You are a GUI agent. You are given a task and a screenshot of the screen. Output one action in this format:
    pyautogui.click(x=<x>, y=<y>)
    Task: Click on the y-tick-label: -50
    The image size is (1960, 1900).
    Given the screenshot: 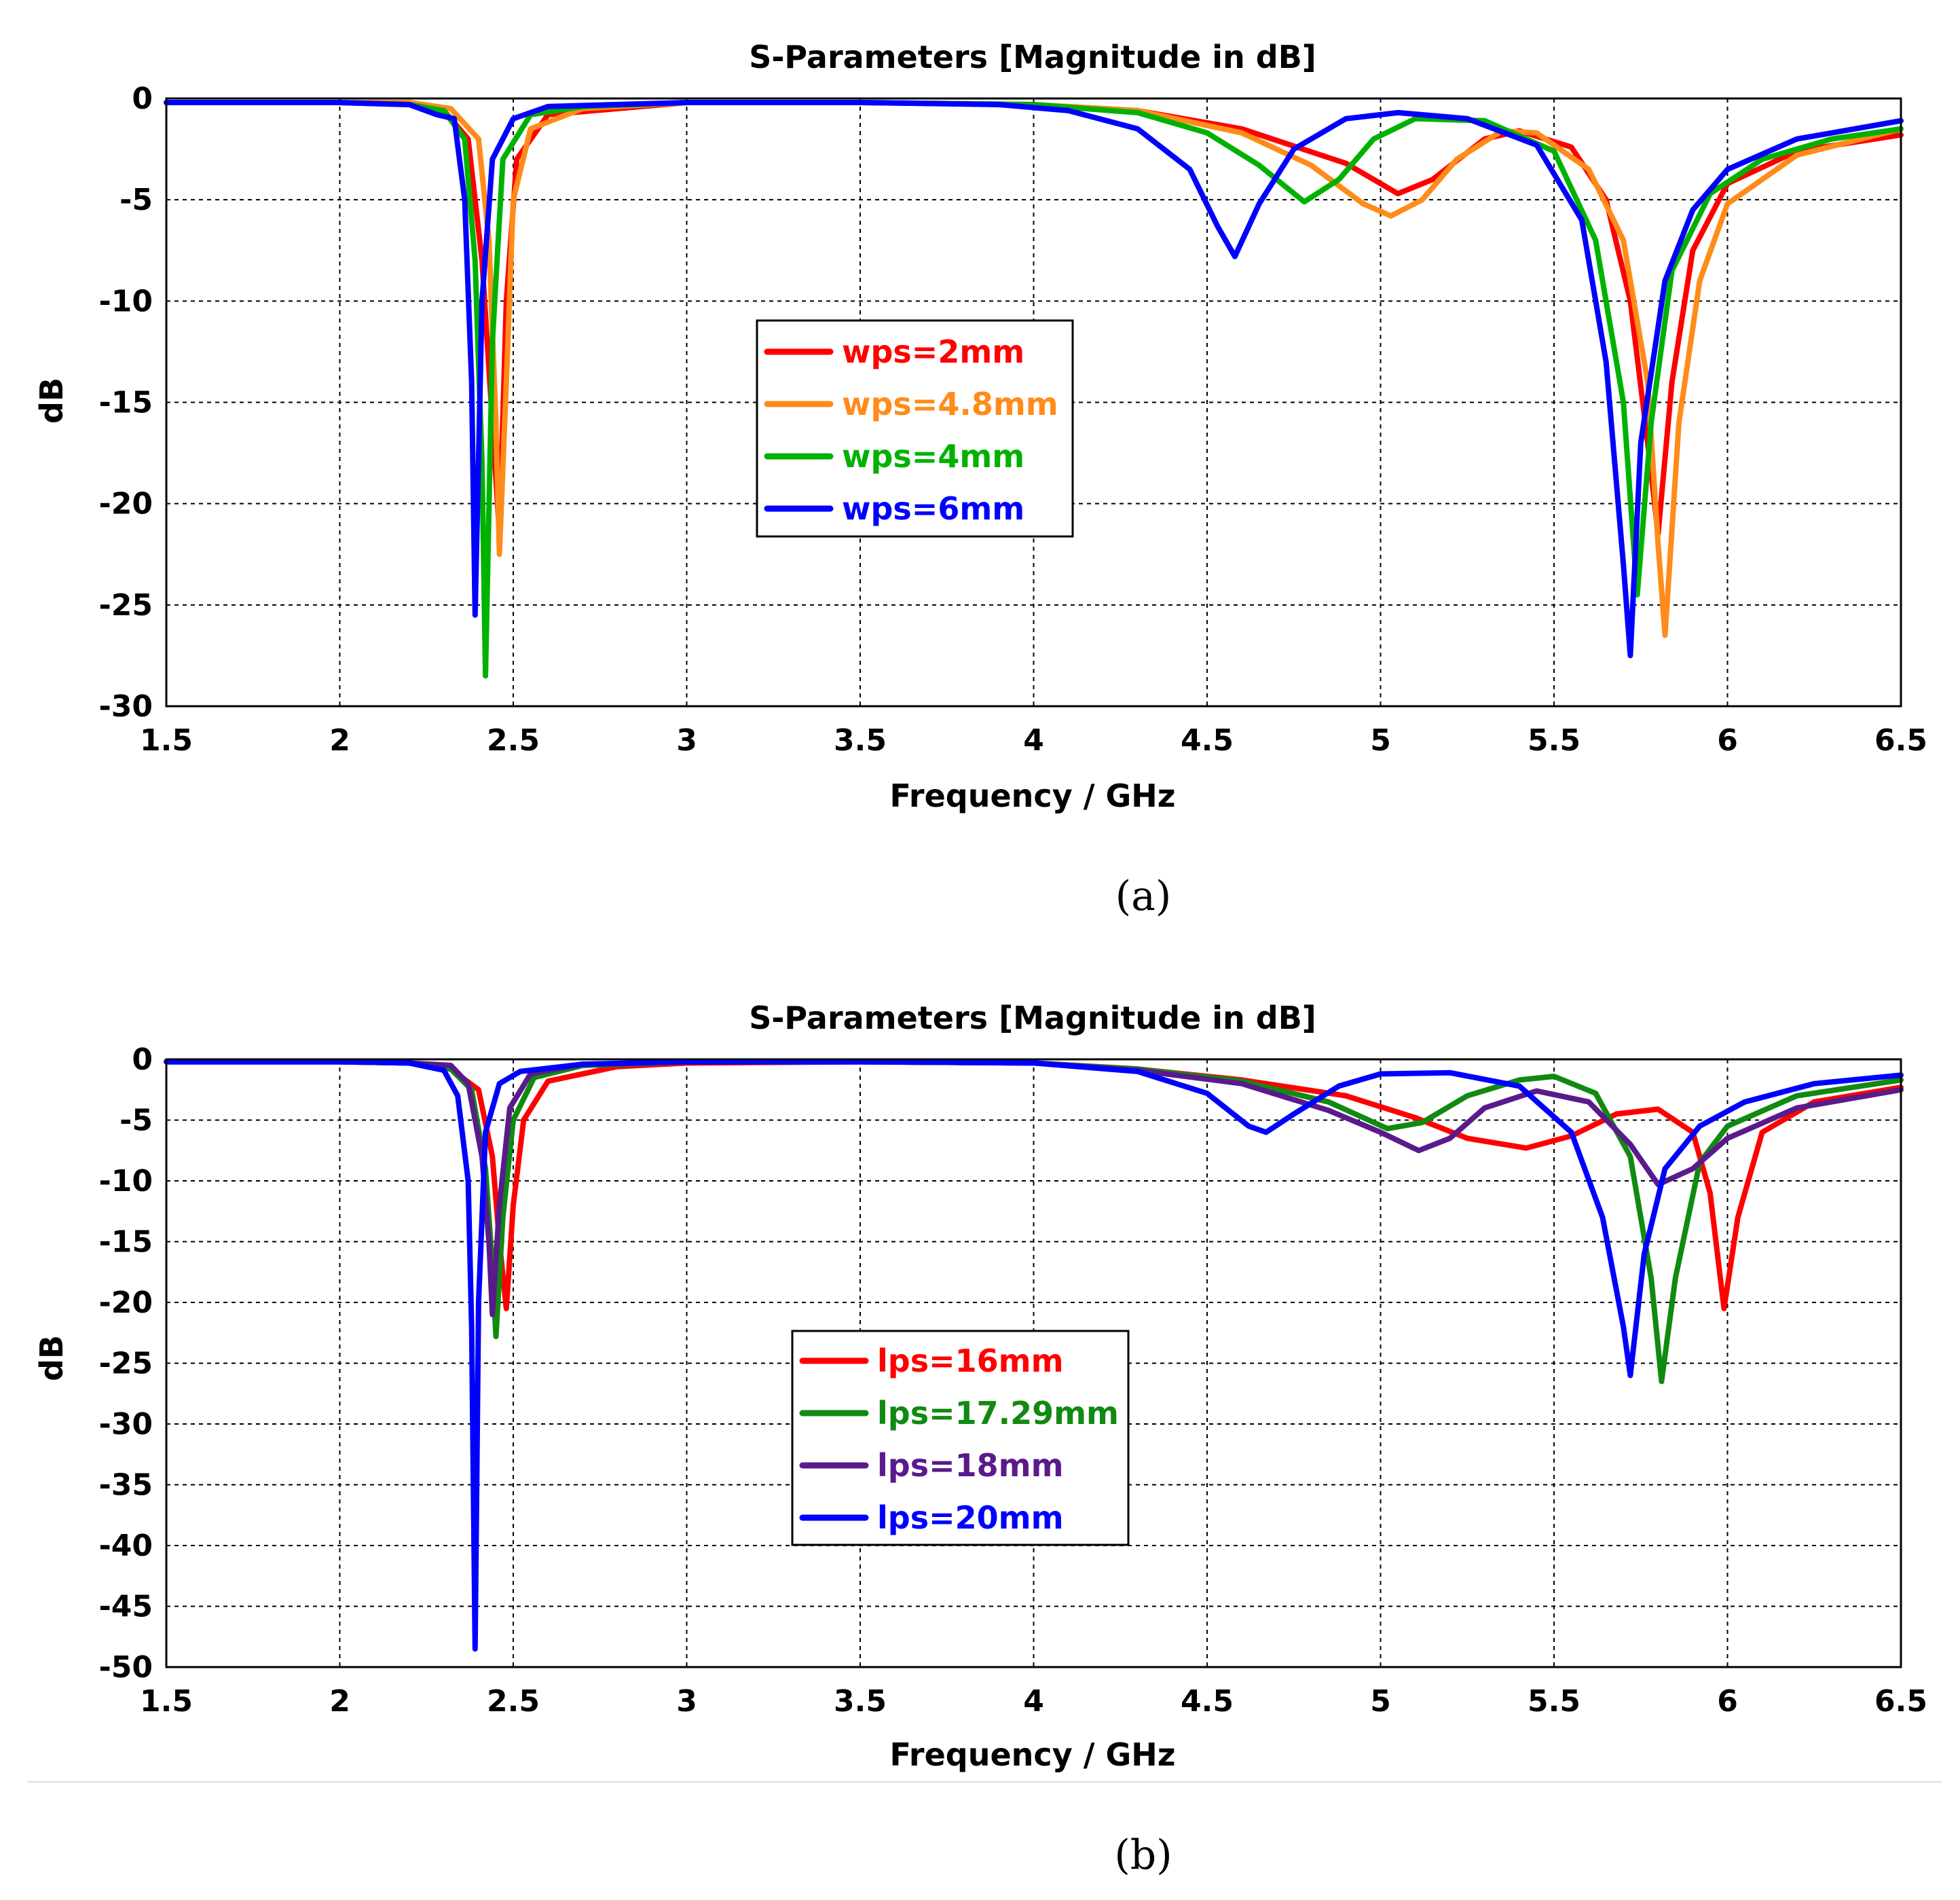 What is the action you would take?
    pyautogui.click(x=126, y=1668)
    